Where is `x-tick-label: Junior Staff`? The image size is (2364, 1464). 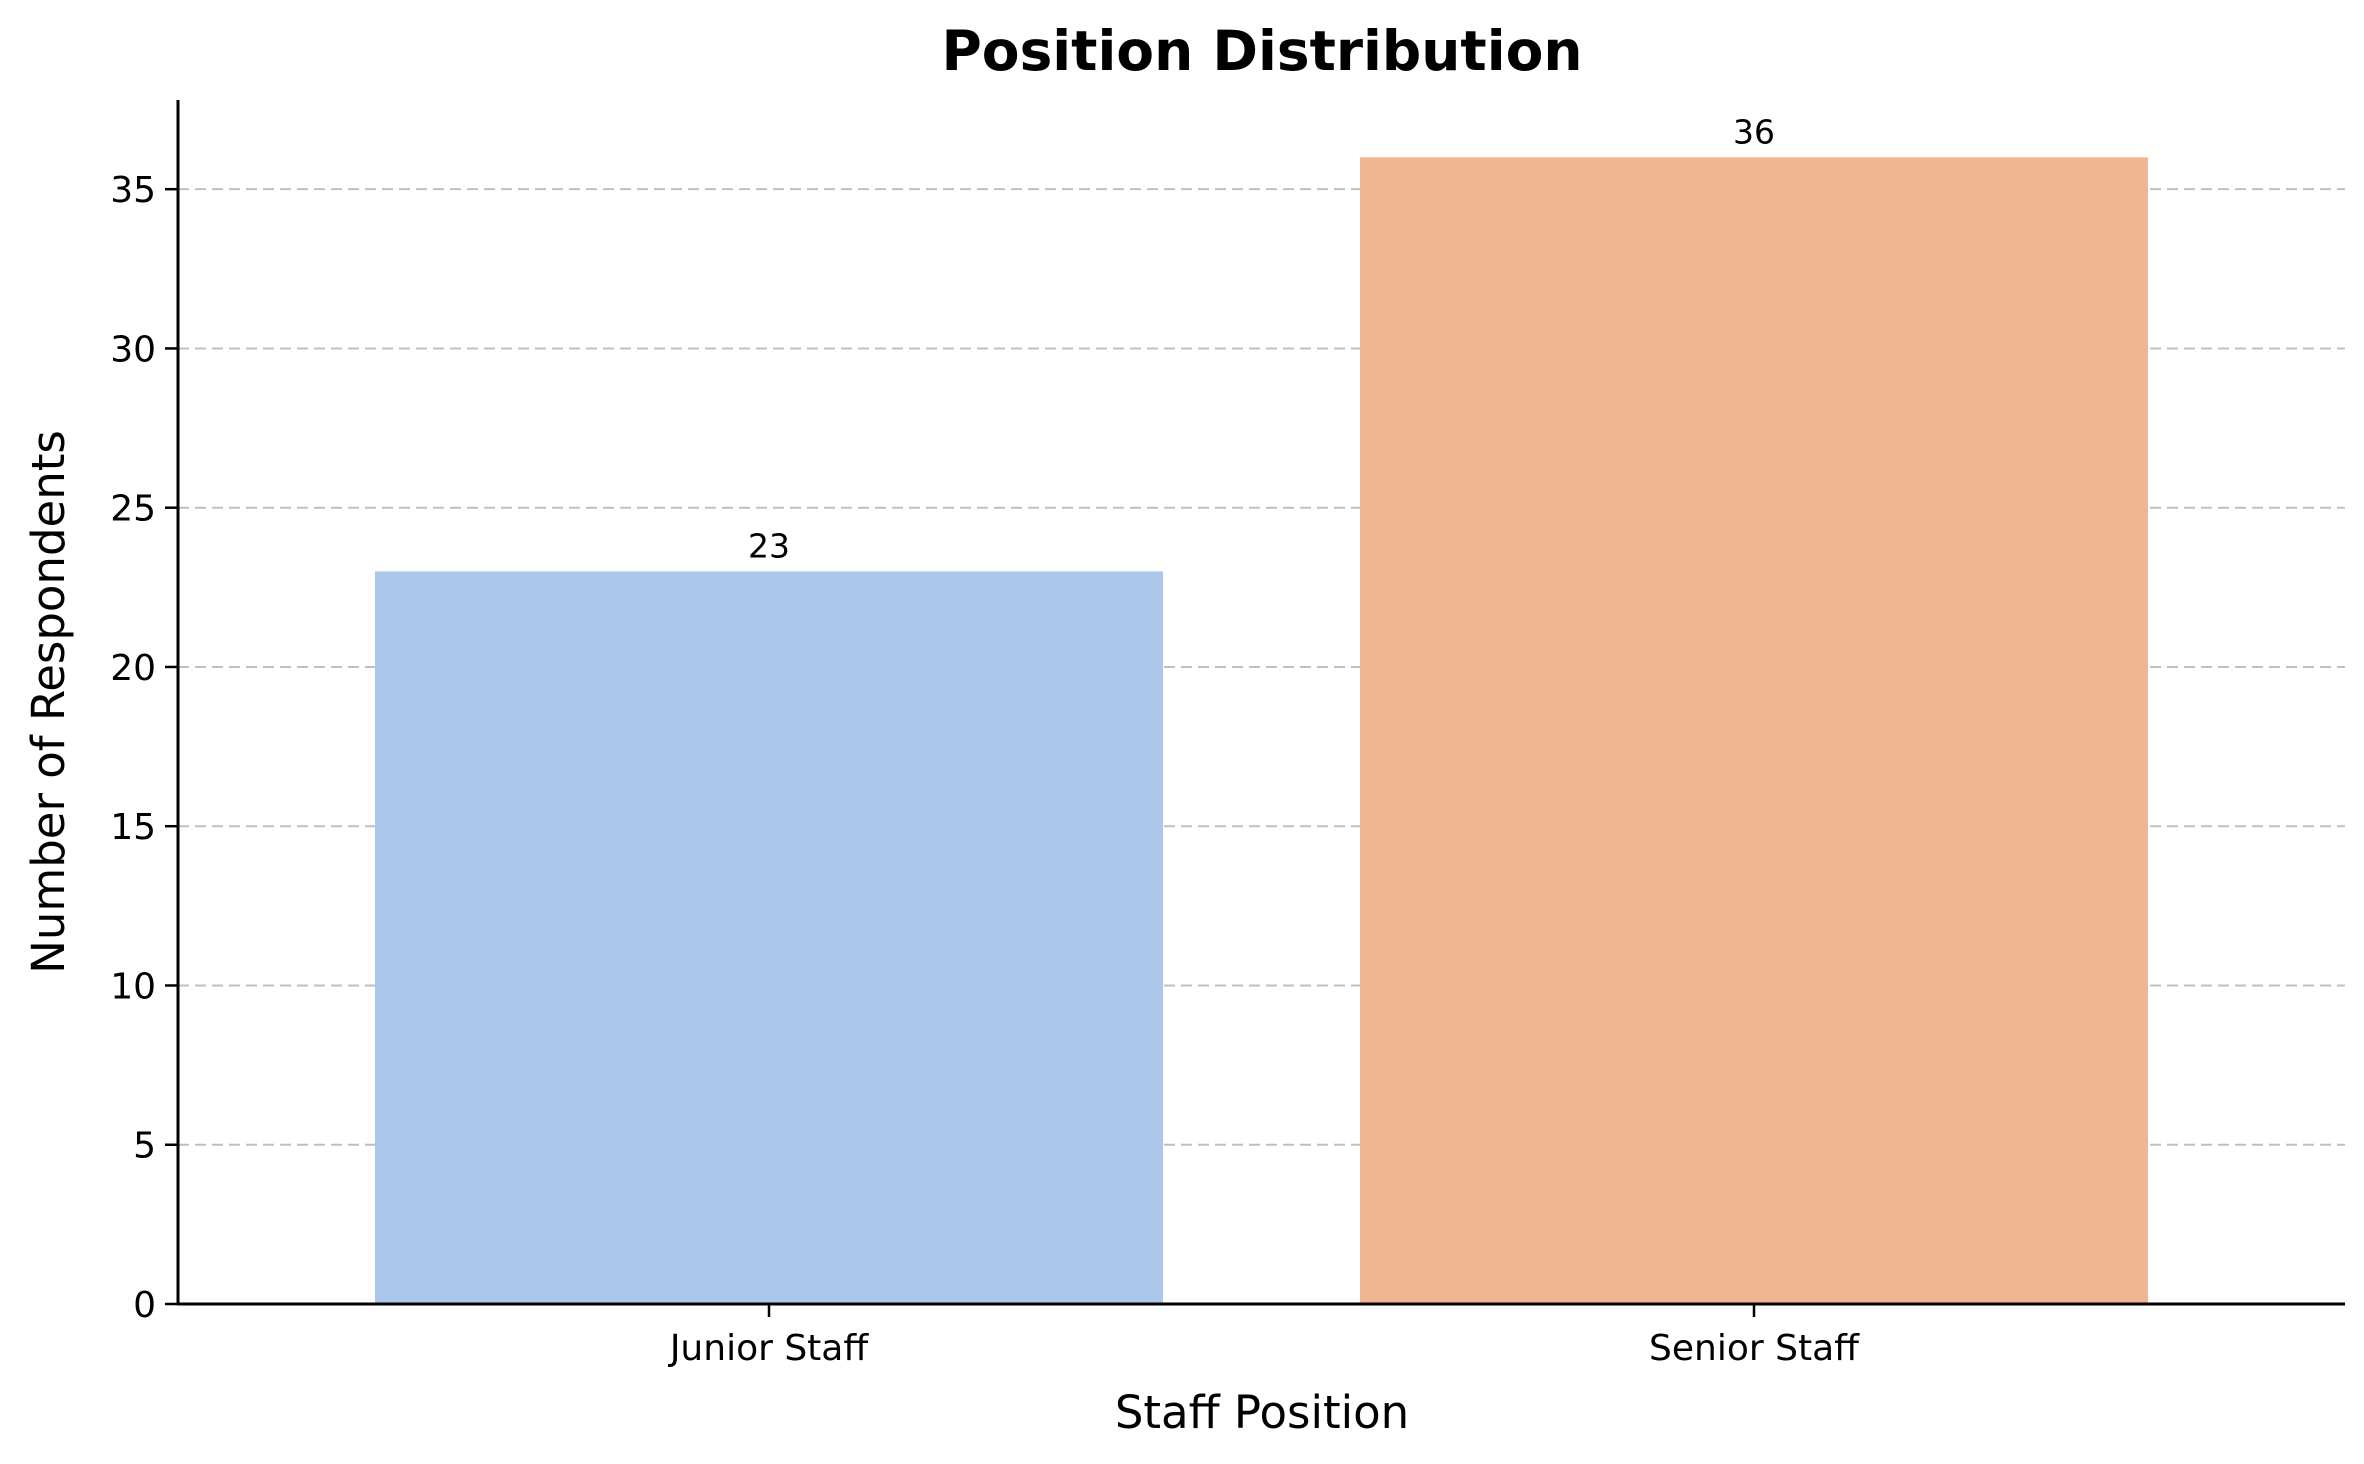 x-tick-label: Junior Staff is located at coordinates (769, 1348).